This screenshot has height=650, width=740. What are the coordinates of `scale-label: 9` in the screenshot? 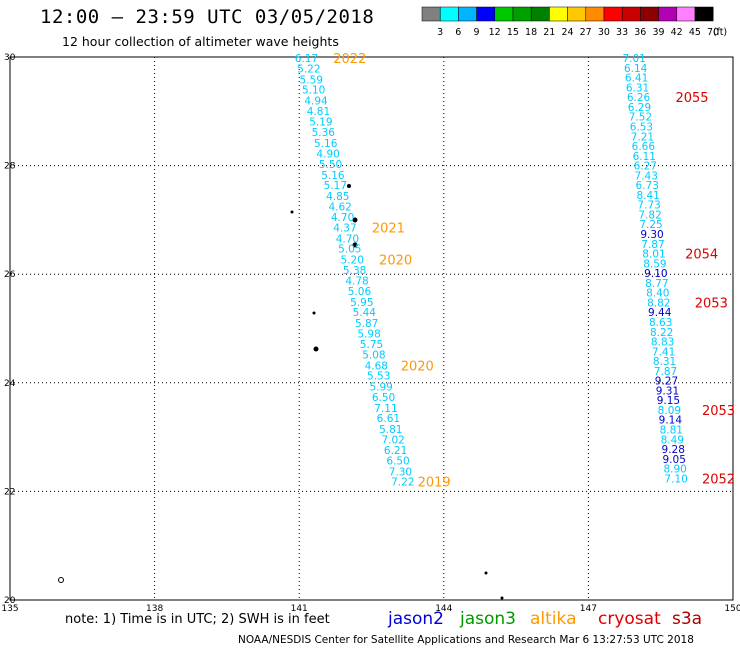 It's located at (476, 32).